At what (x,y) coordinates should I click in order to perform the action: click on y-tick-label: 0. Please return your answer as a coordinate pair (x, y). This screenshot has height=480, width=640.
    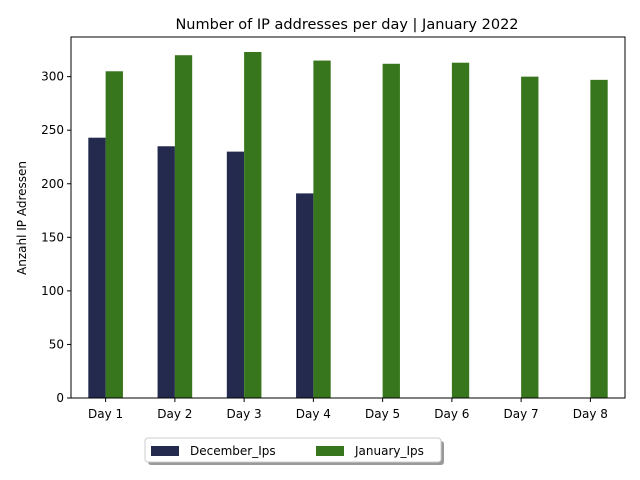
    Looking at the image, I should click on (60, 398).